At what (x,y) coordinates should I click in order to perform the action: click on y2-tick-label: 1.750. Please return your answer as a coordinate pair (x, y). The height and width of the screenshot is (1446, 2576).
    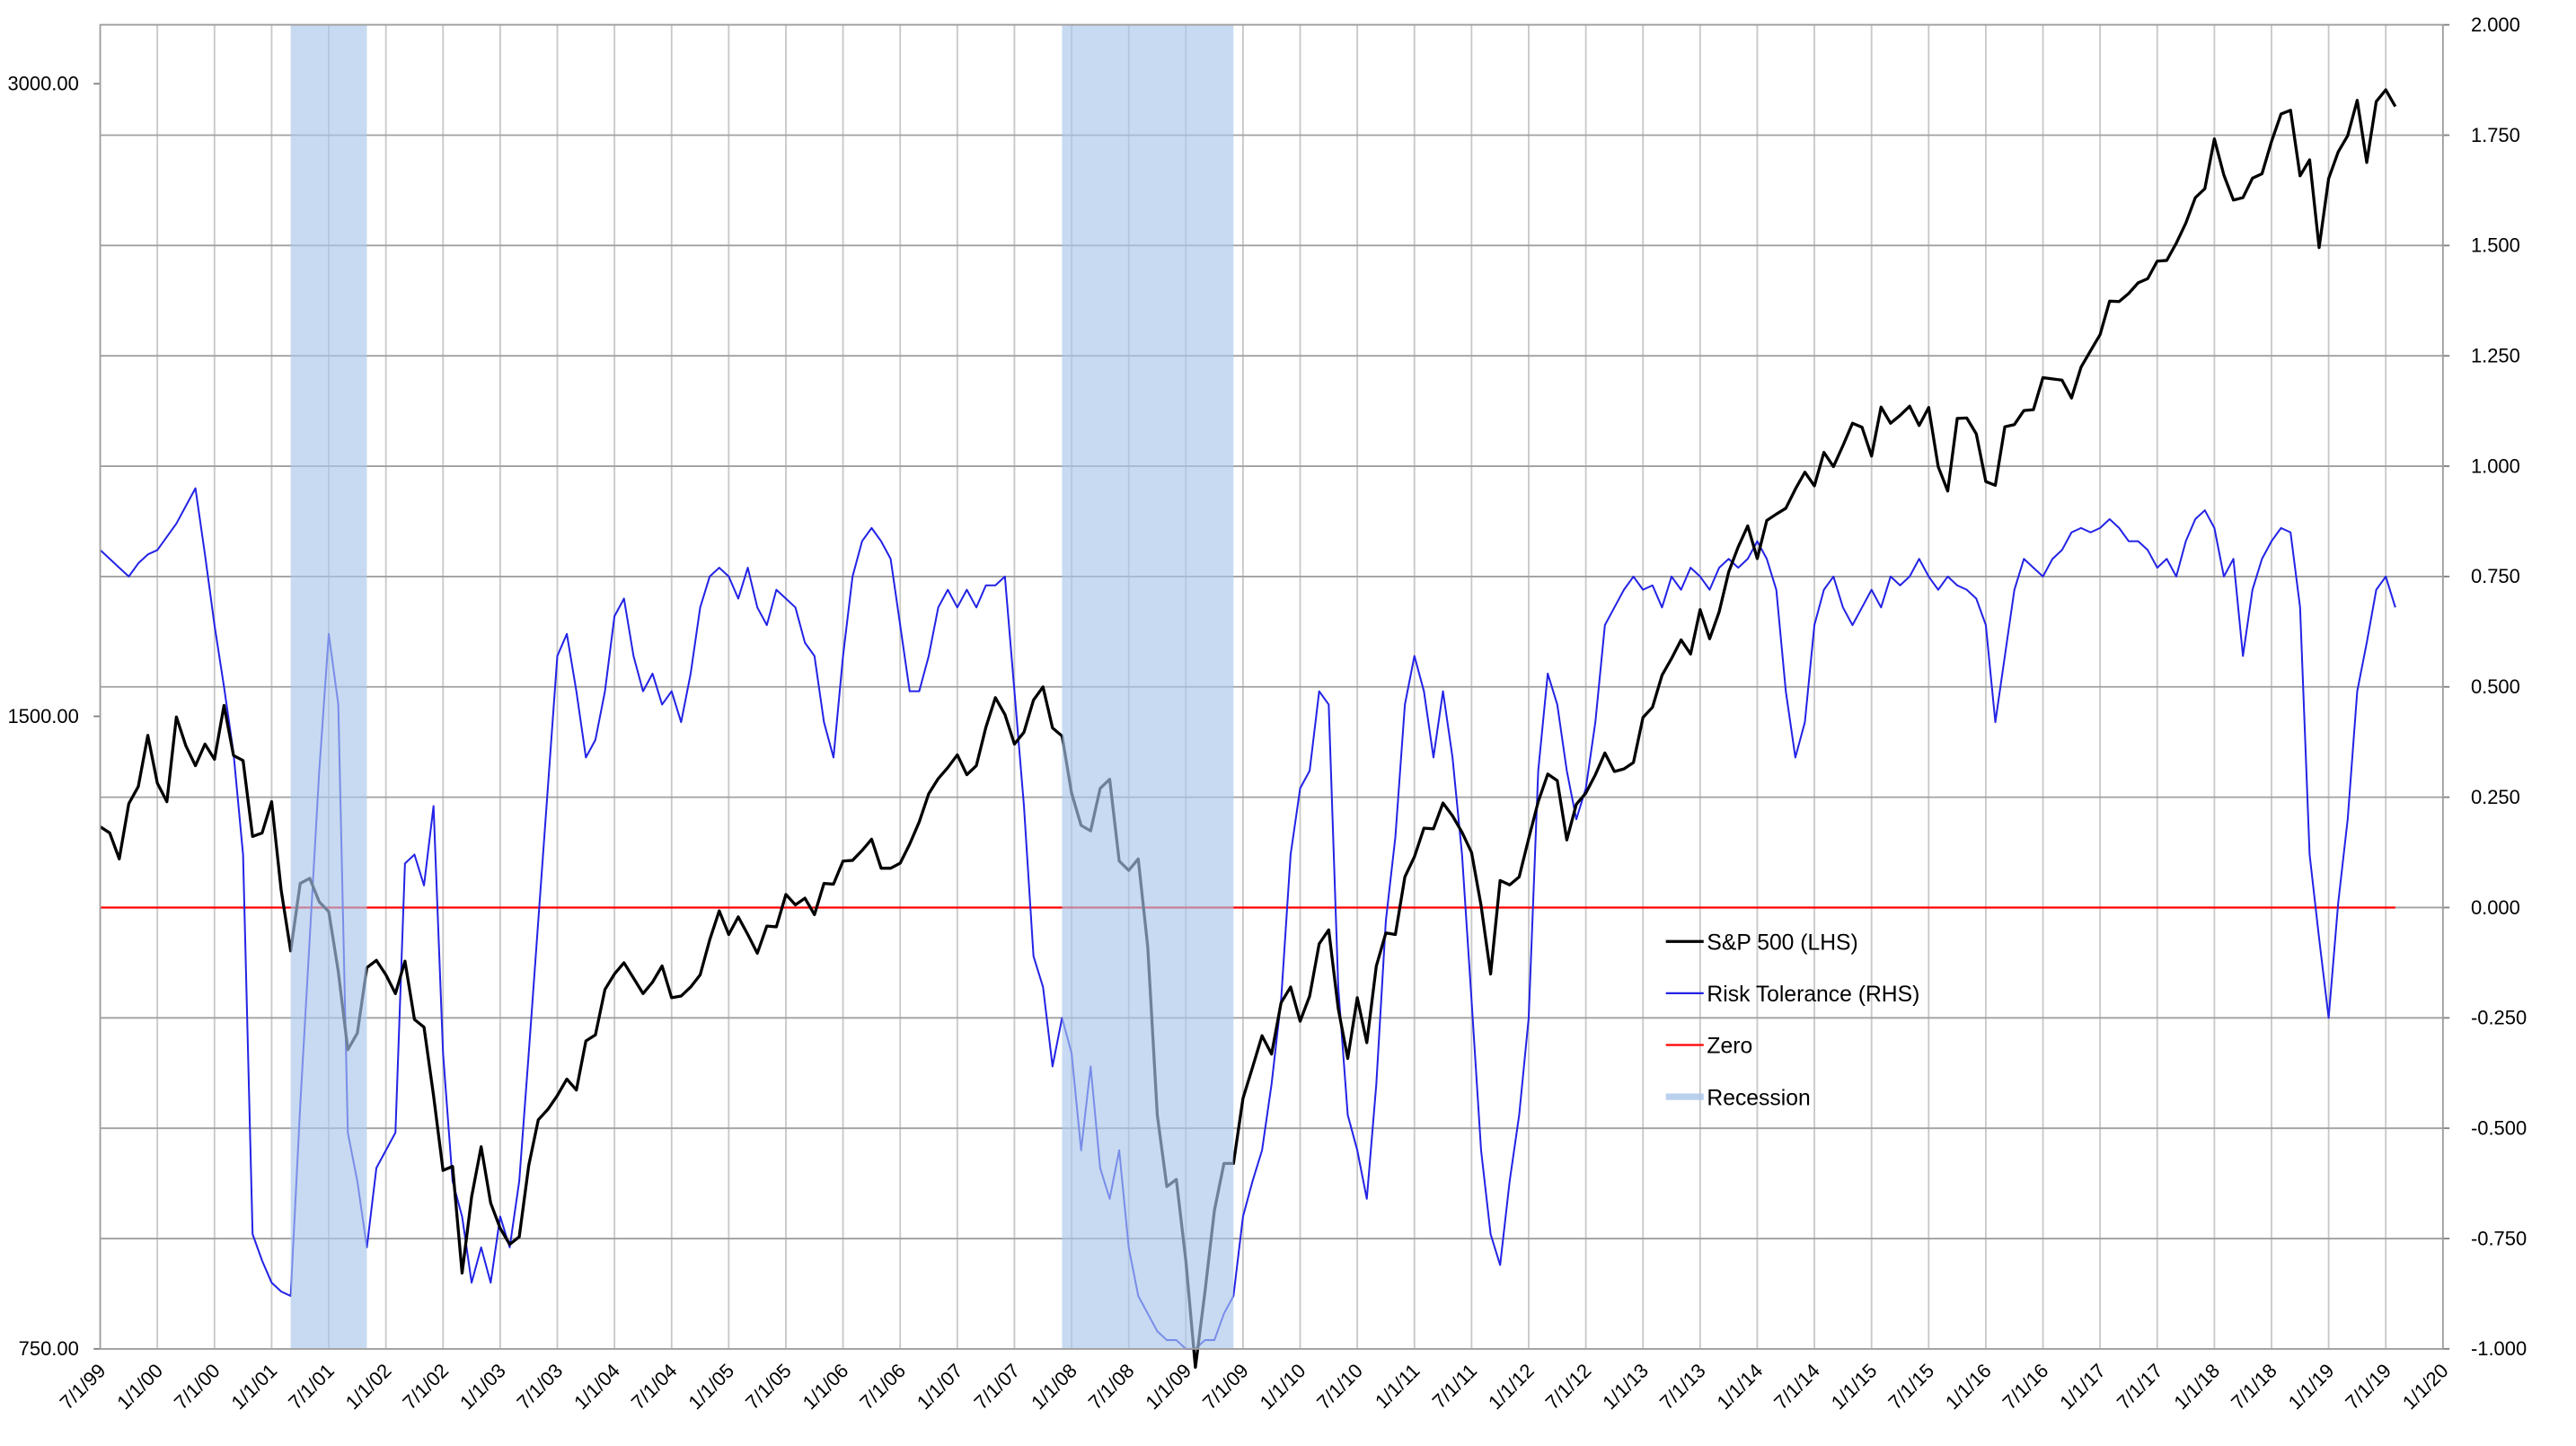
    Looking at the image, I should click on (2495, 135).